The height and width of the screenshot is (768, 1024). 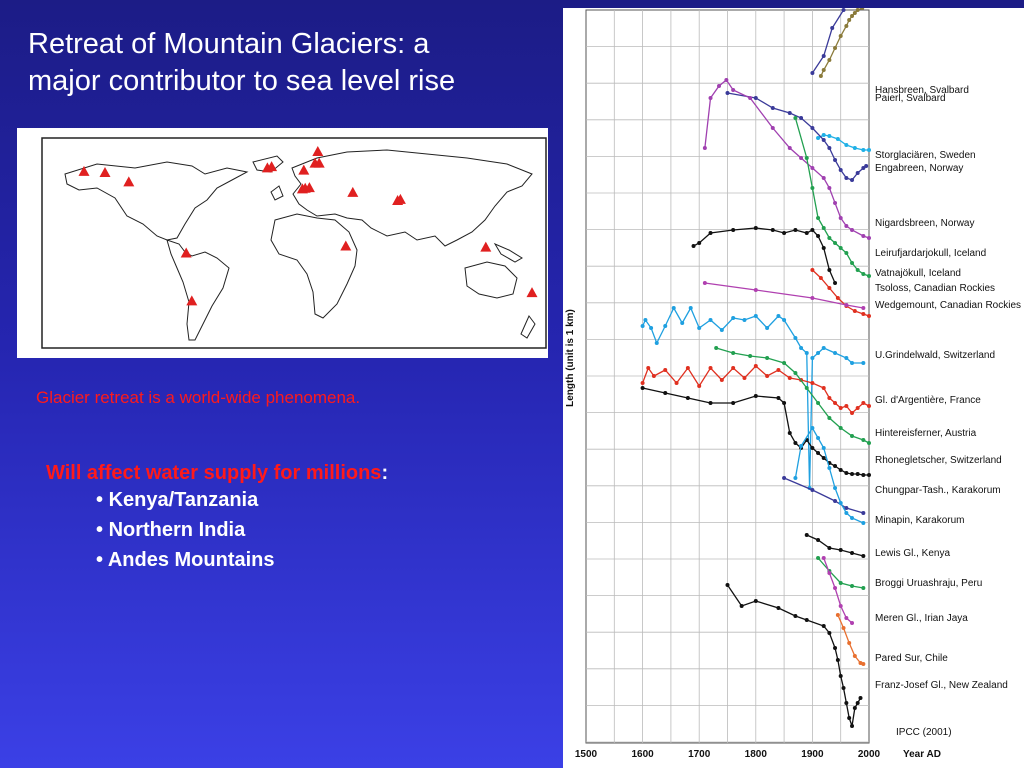 I want to click on series-label: Storglaciären, Sweden, so click(x=925, y=155).